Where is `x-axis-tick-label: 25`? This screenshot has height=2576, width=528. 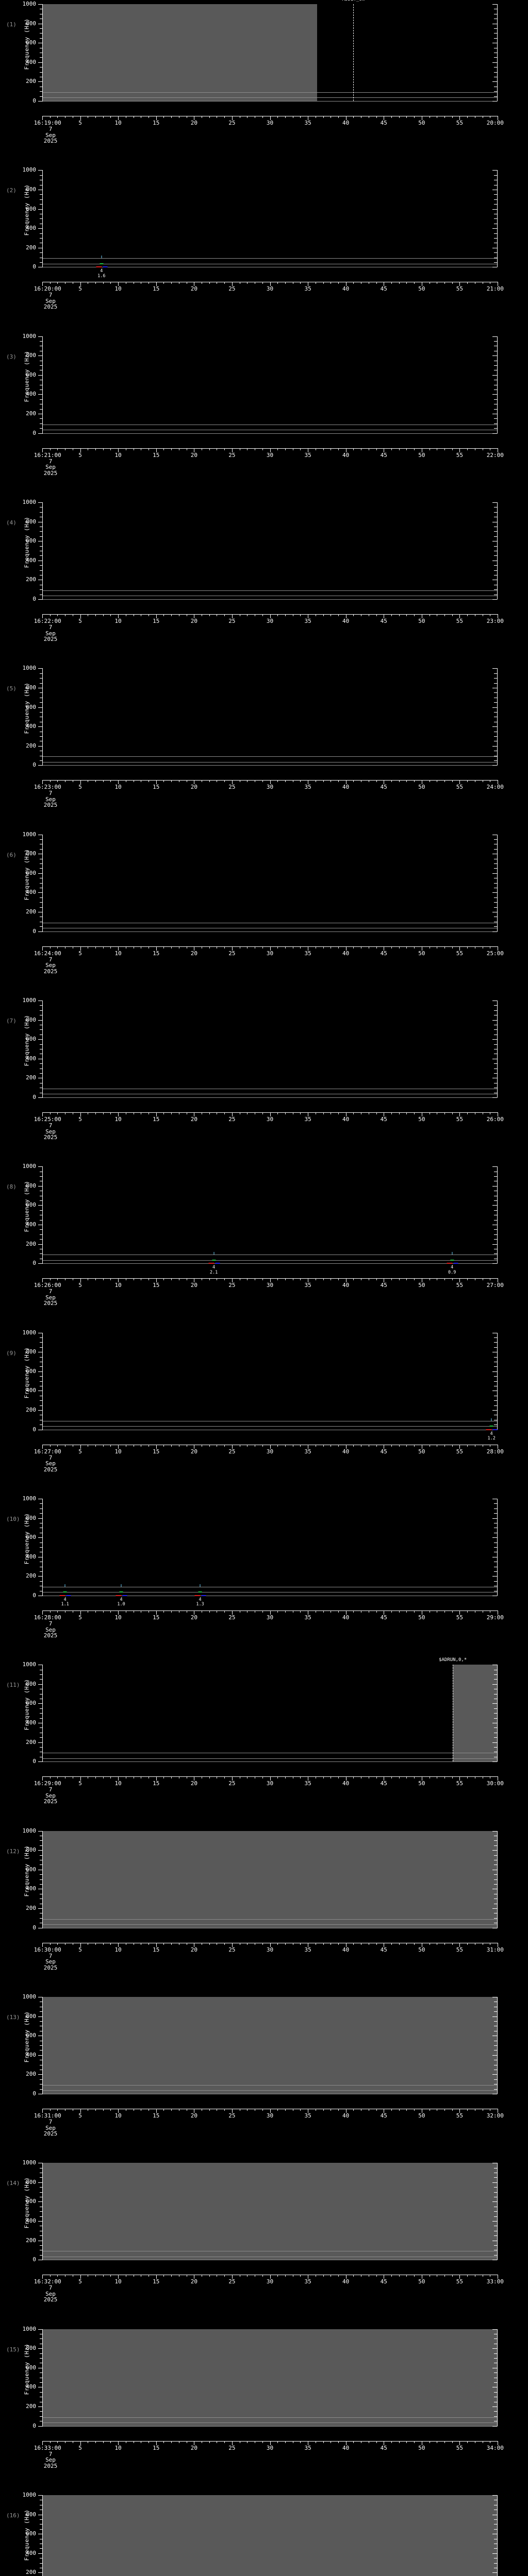
x-axis-tick-label: 25 is located at coordinates (232, 1451).